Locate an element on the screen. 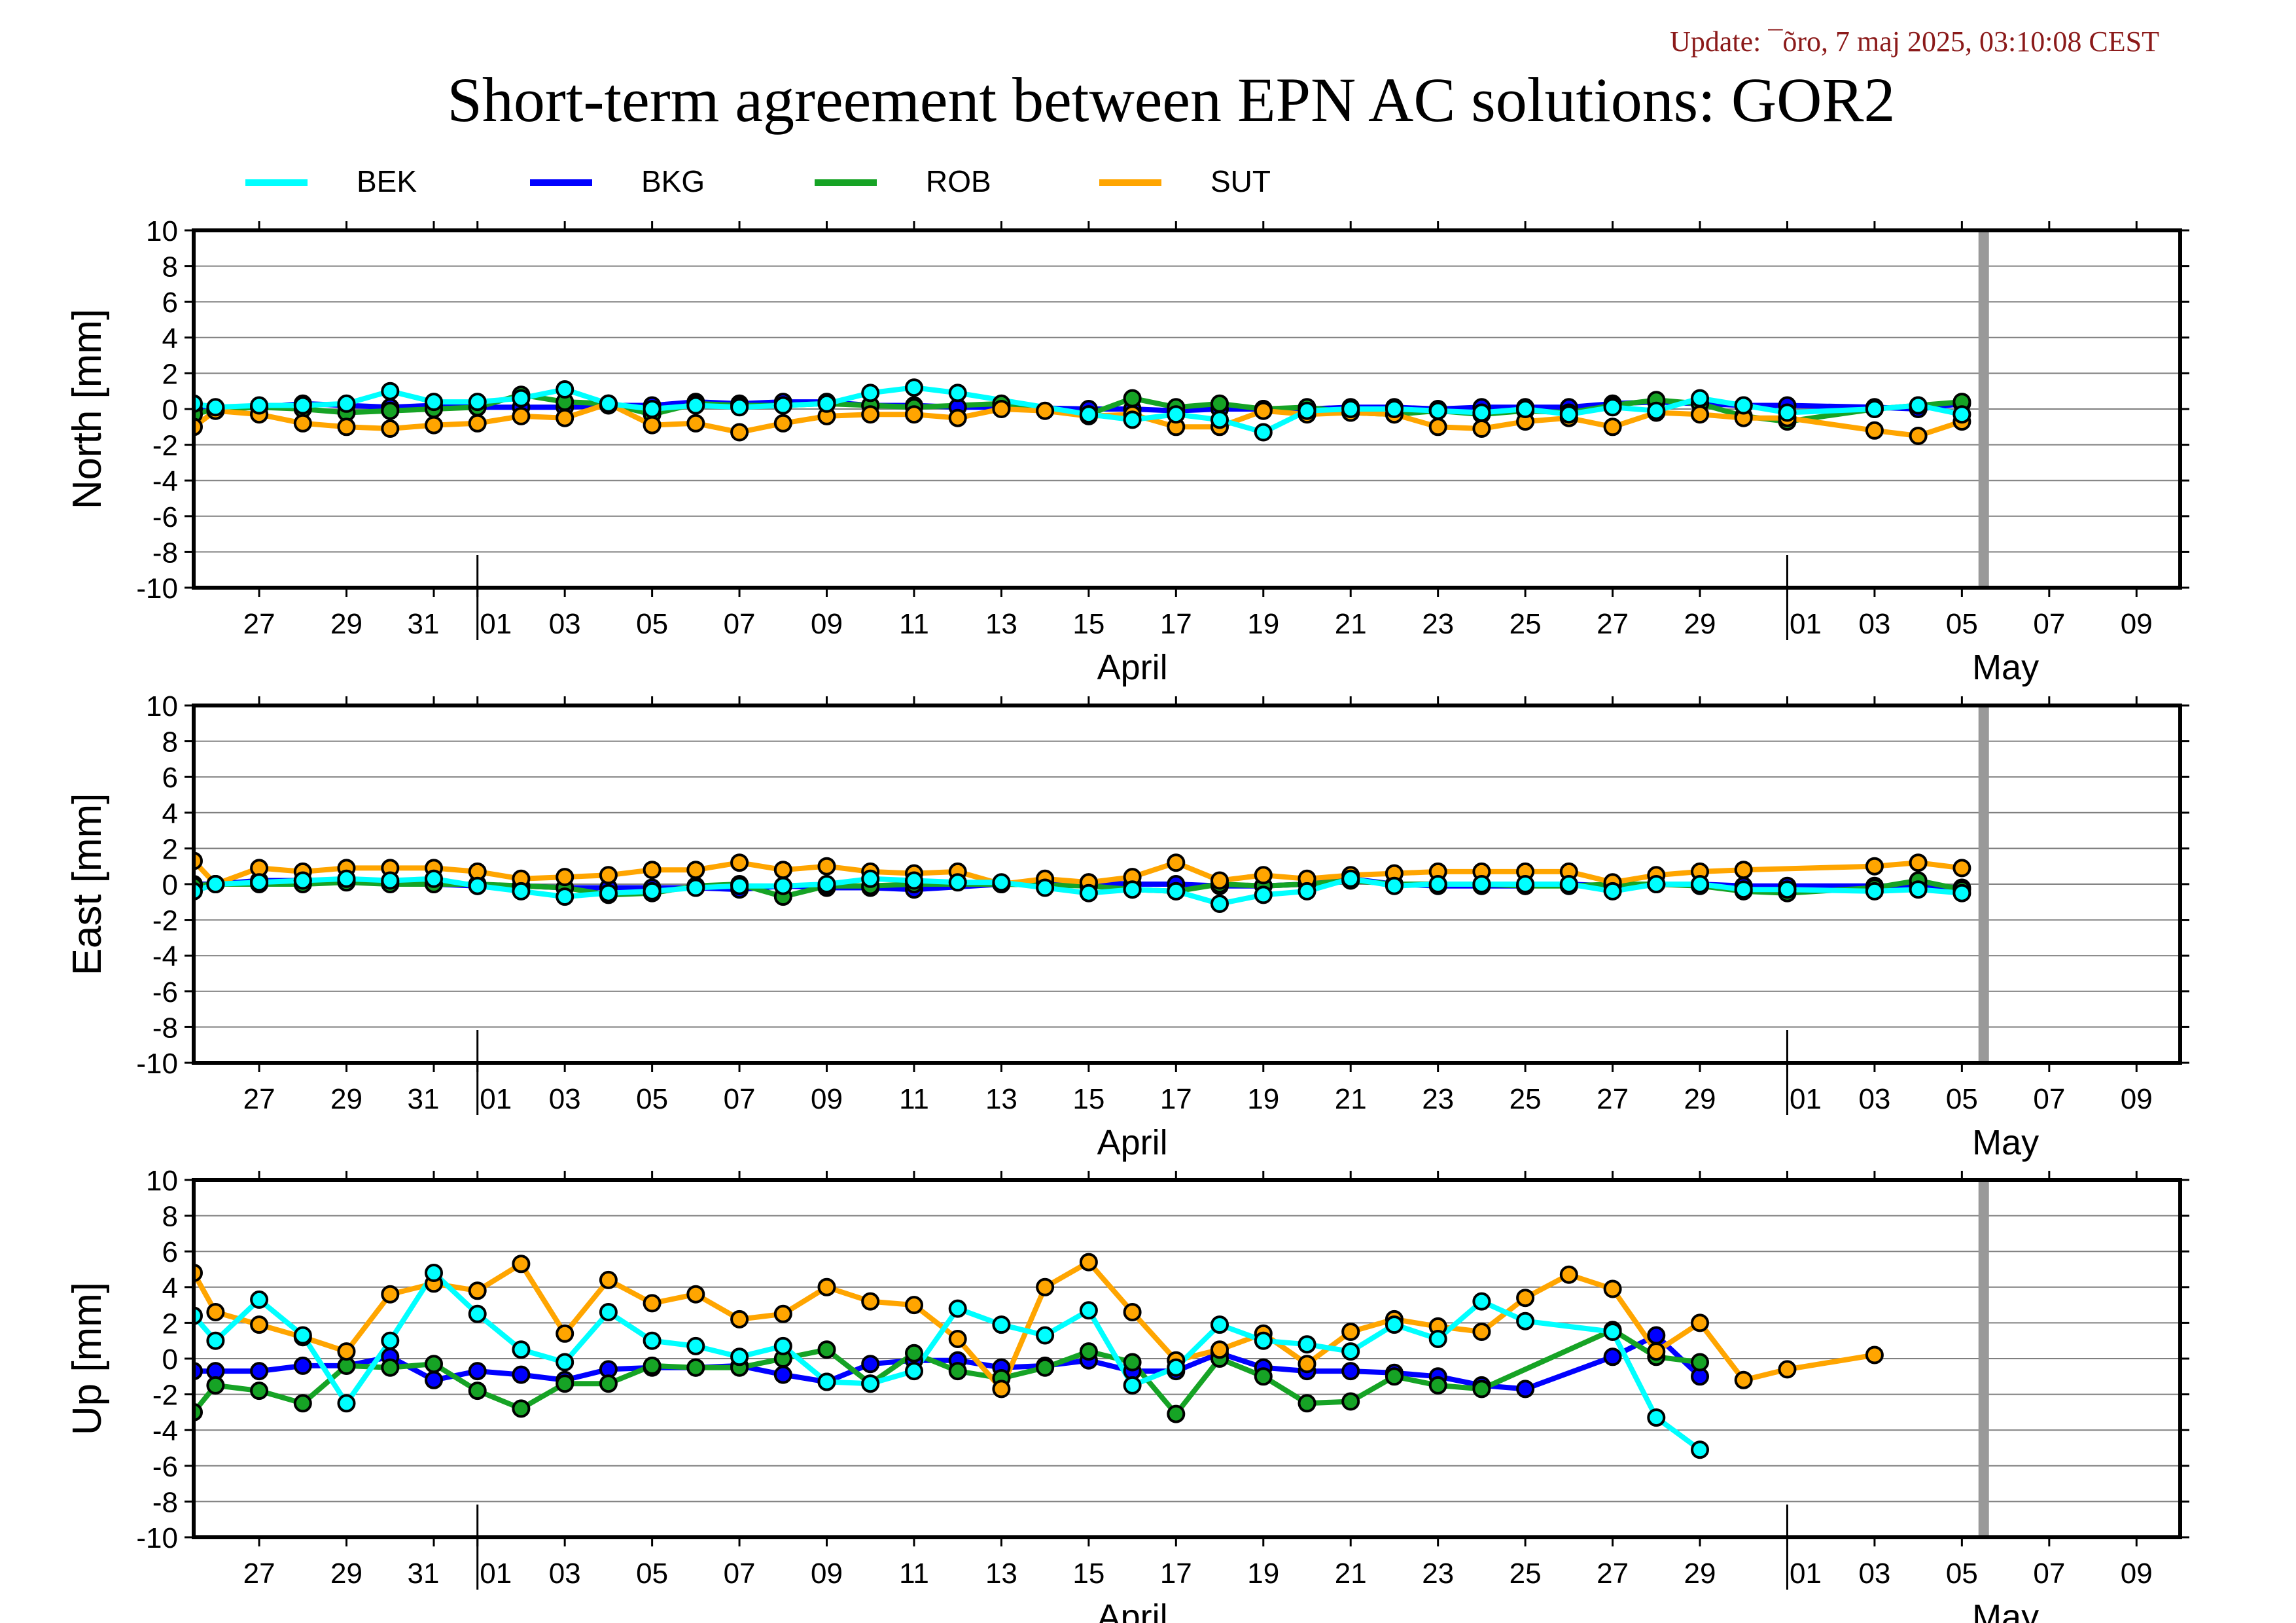 Image resolution: width=2296 pixels, height=1623 pixels. update-timestamp: Update: ¯õro, 7 maj 2025, 03:10:08 CEST is located at coordinates (1914, 42).